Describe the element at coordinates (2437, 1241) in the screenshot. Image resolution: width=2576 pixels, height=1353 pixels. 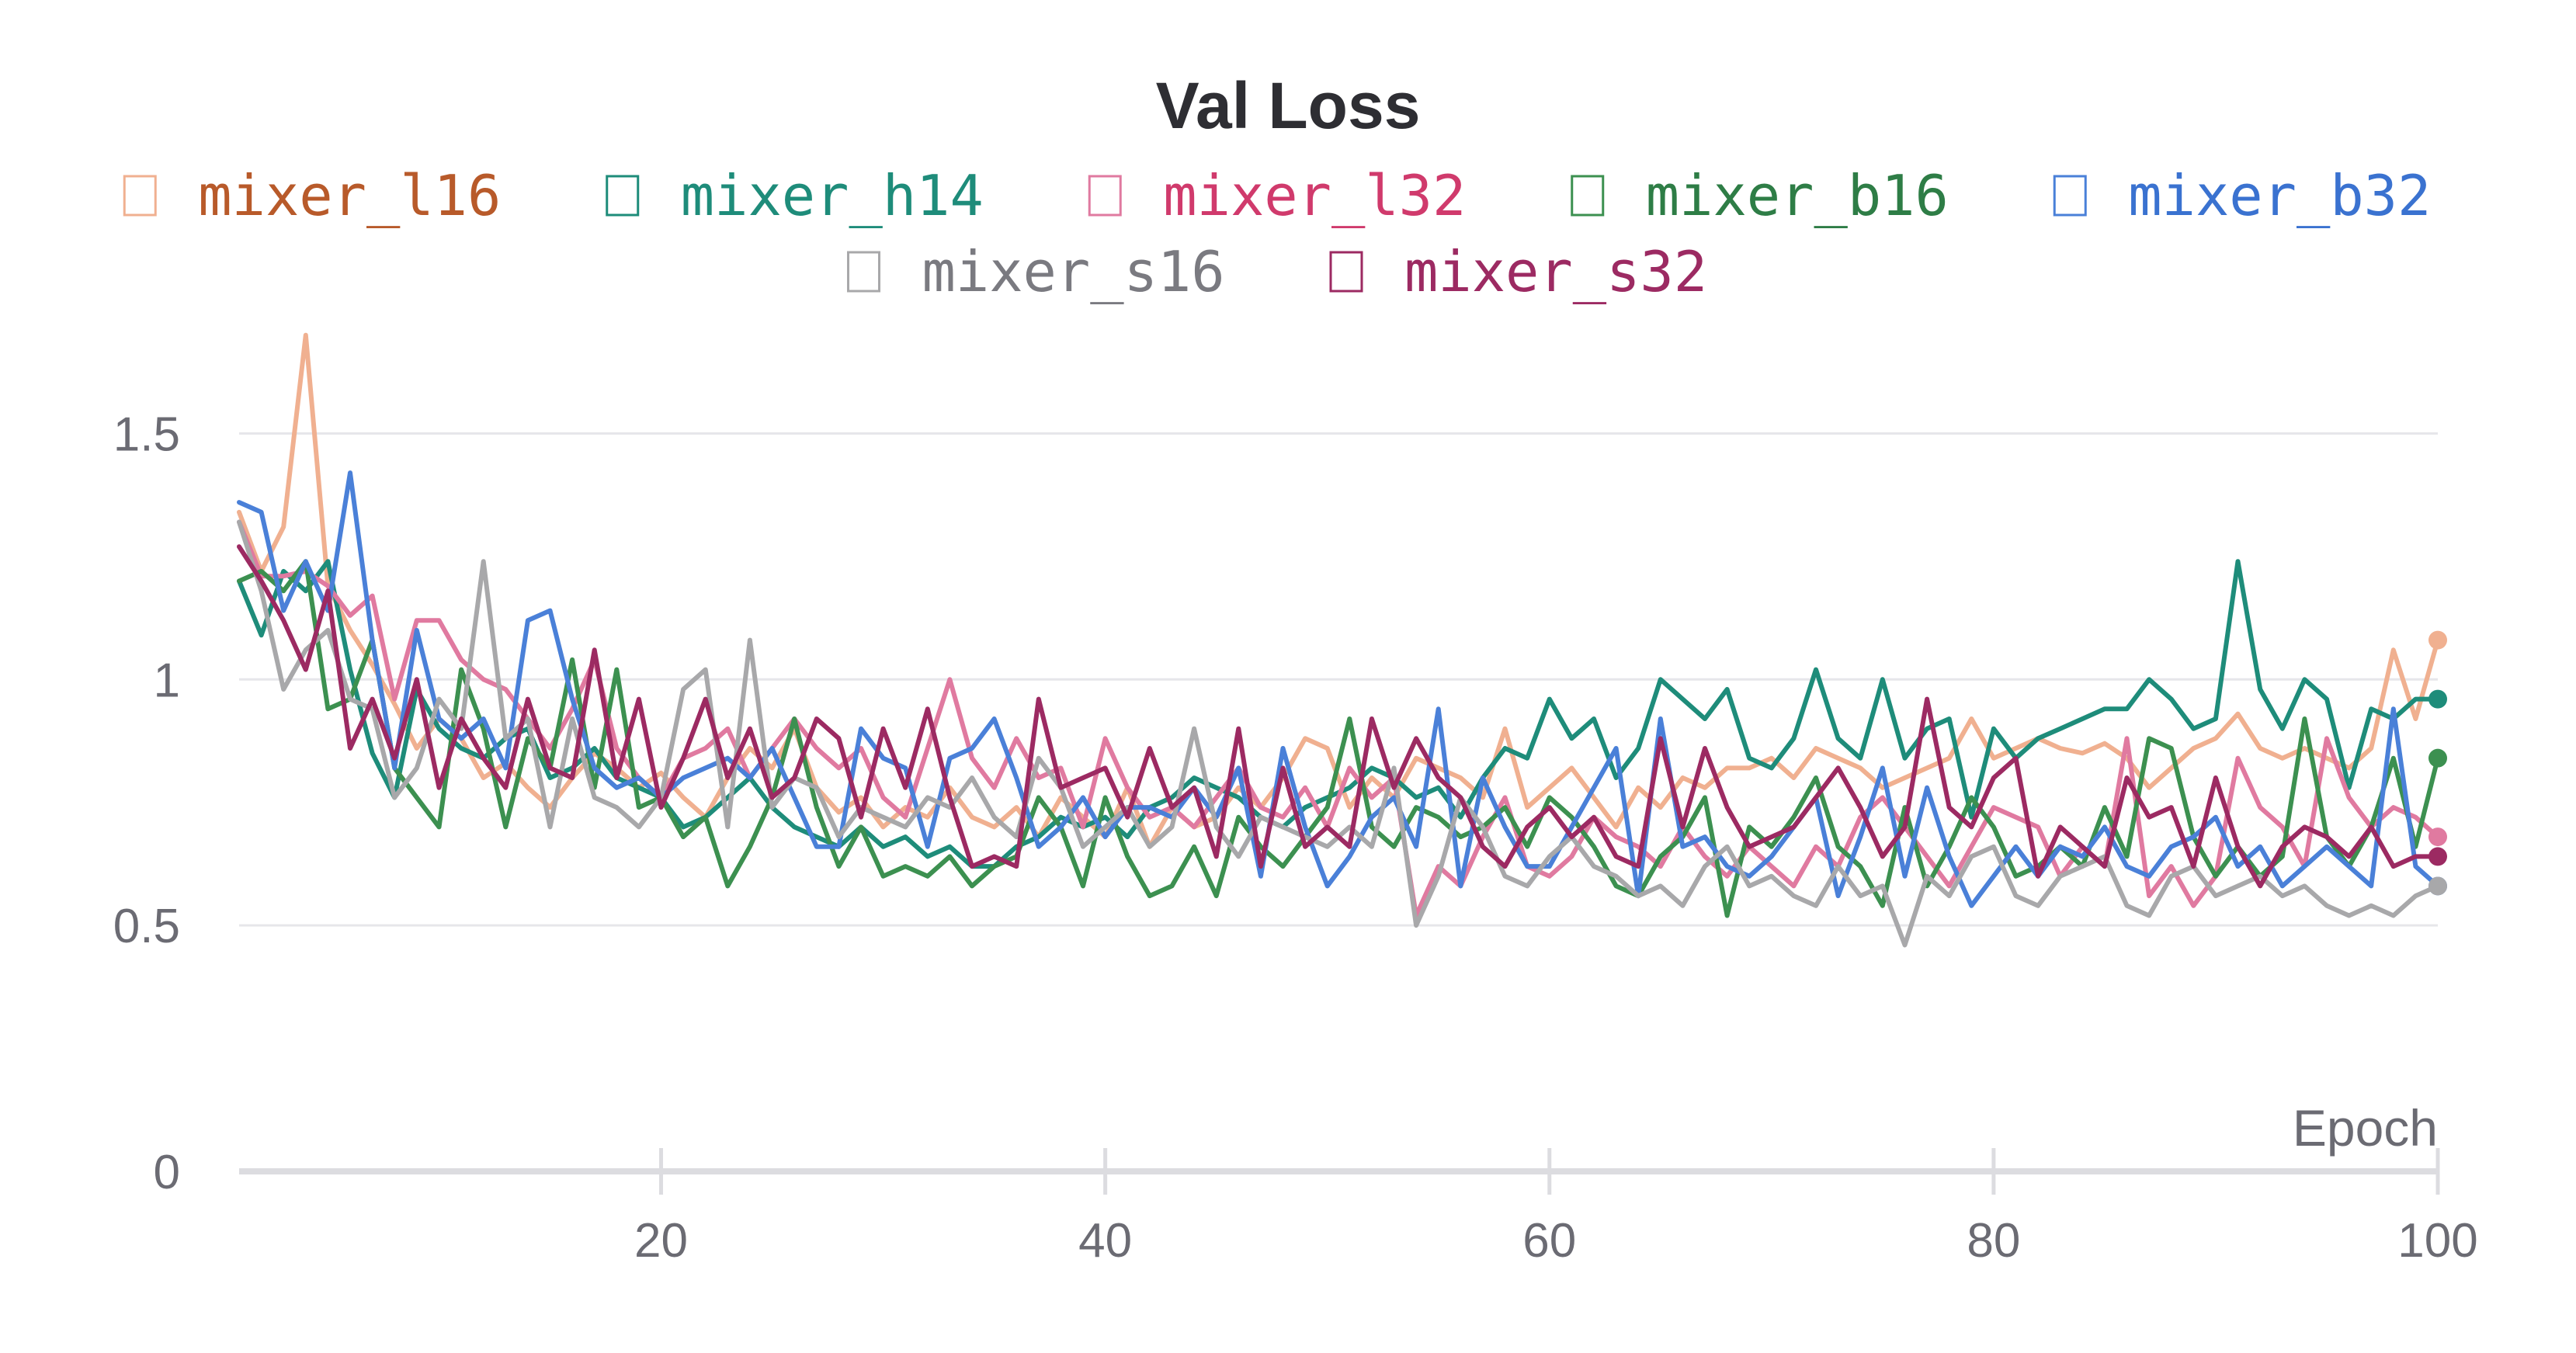
I see `x-tick-label: 100` at that location.